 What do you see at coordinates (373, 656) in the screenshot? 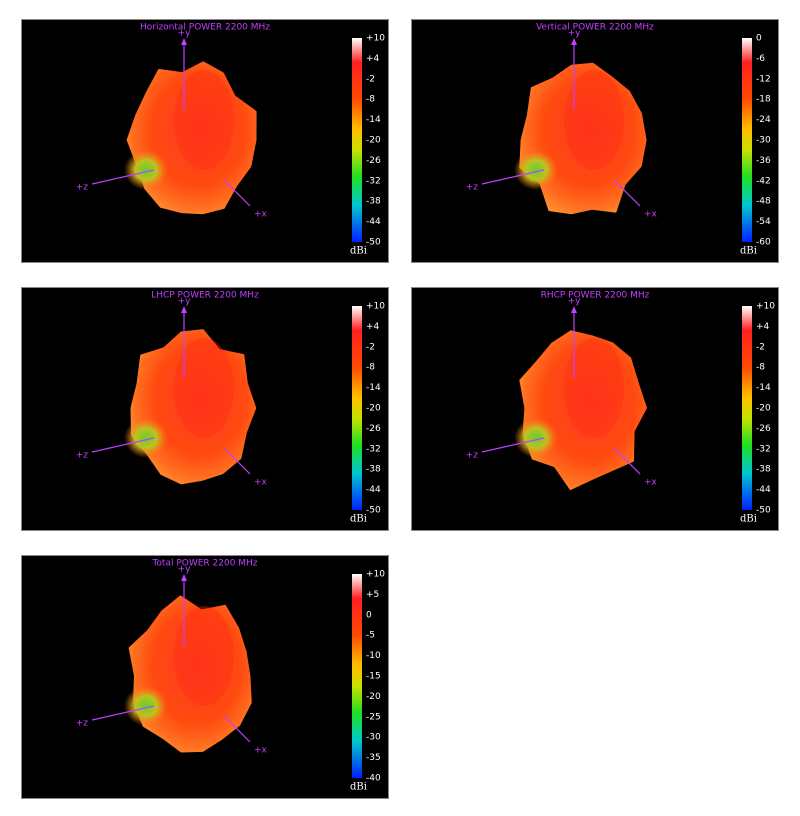
I see `colorbar-tick-label: -10` at bounding box center [373, 656].